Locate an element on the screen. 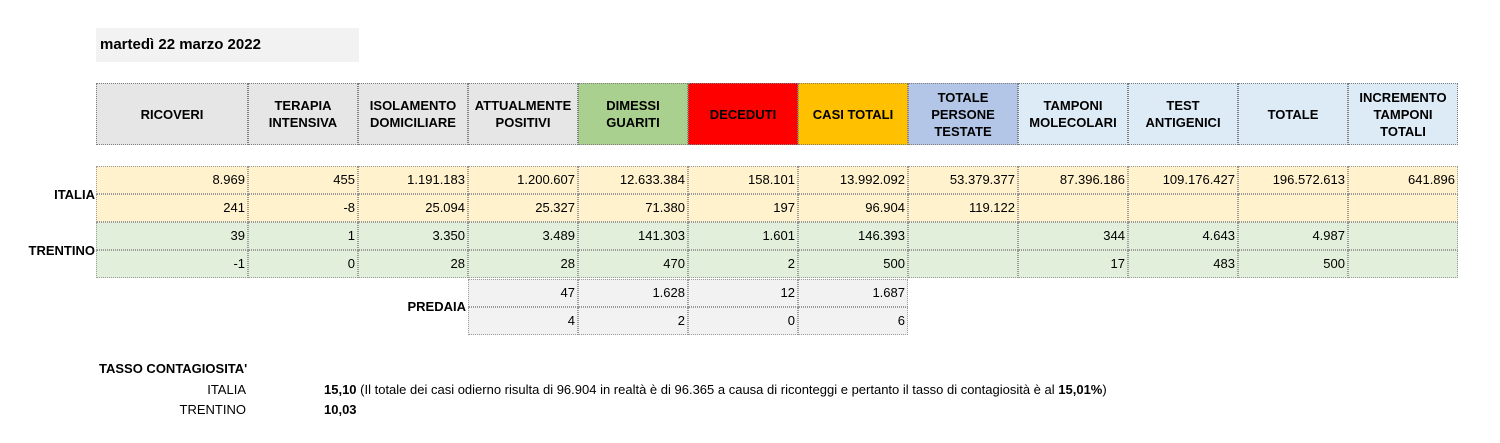  table-cell-italia: 1.191.183 is located at coordinates (413, 180).